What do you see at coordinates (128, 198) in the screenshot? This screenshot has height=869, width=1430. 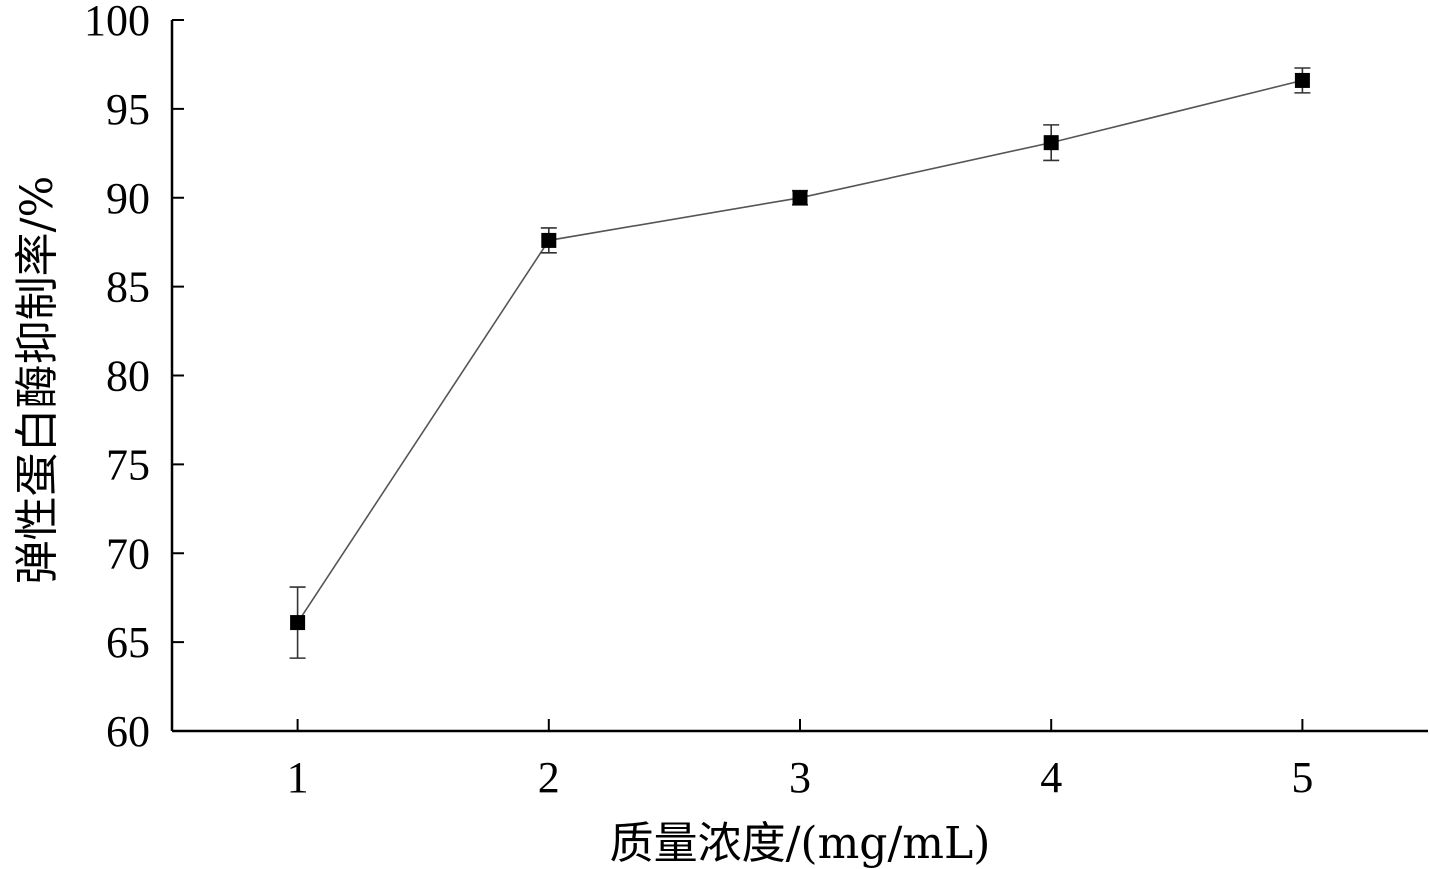 I see `y-tick-label: 90` at bounding box center [128, 198].